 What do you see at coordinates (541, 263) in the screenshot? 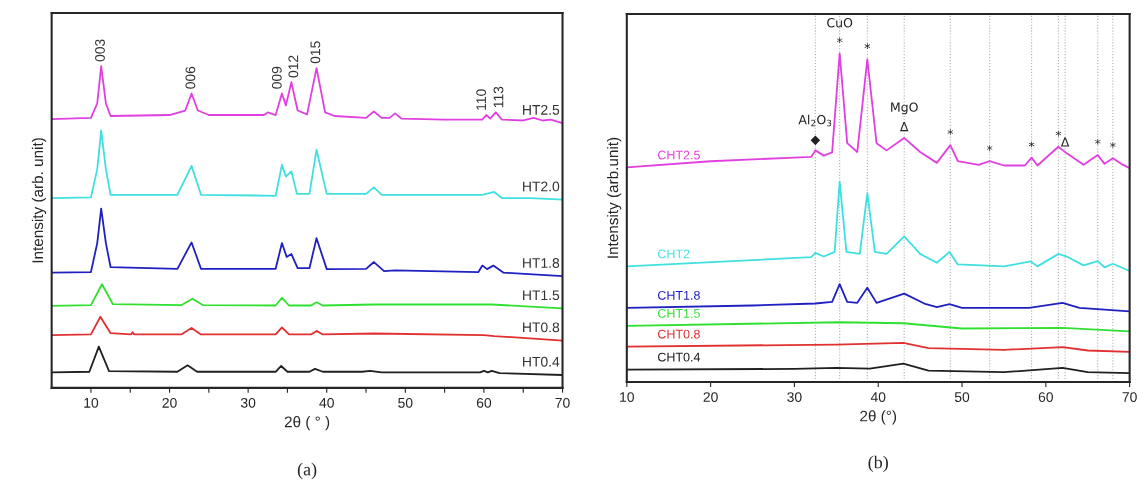
I see `series-label: HT1.8` at bounding box center [541, 263].